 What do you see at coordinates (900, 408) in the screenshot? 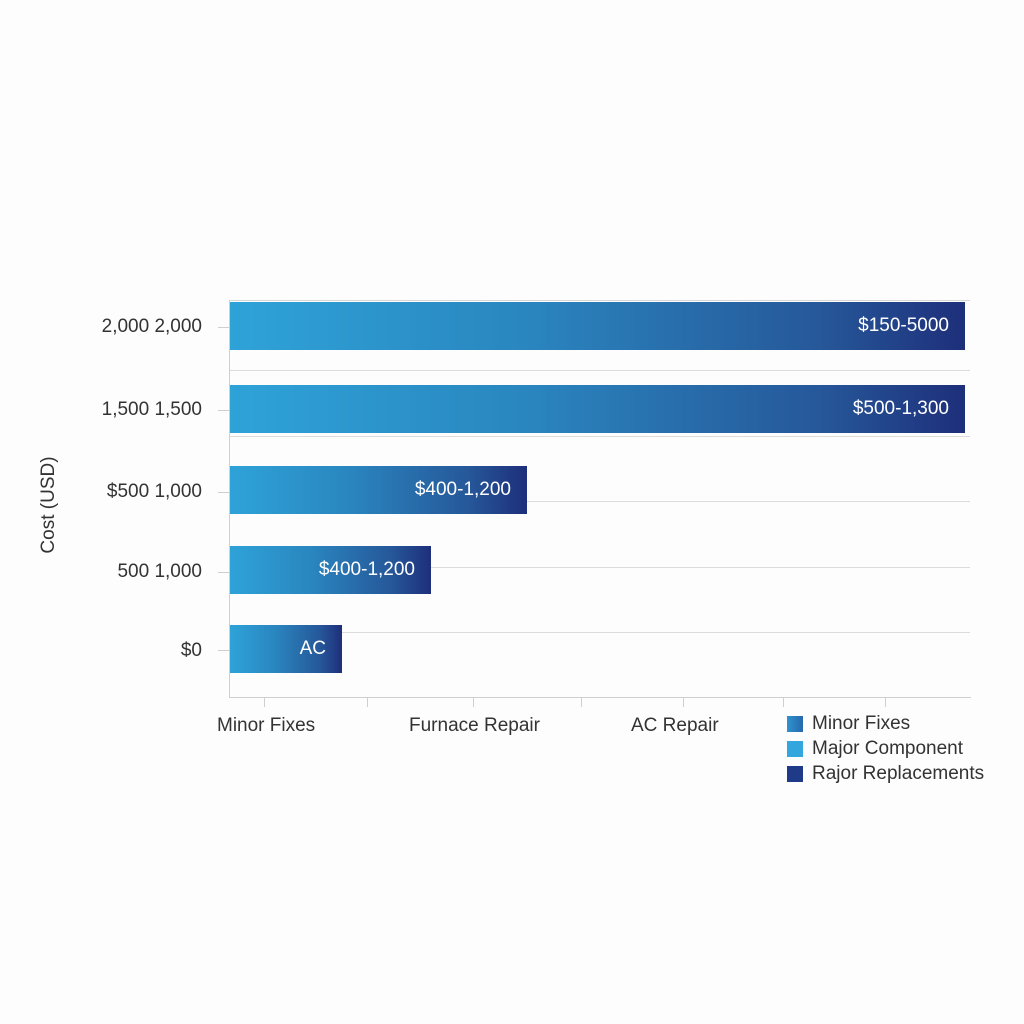
I see `bar-value-label: $500-1,300` at bounding box center [900, 408].